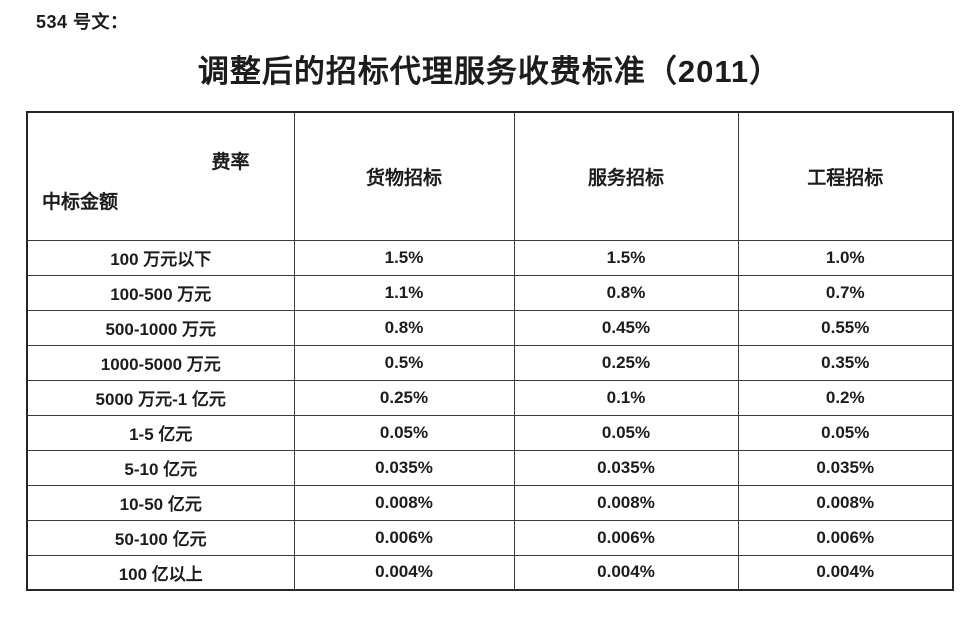 Image resolution: width=979 pixels, height=629 pixels. Describe the element at coordinates (845, 432) in the screenshot. I see `engineering-rate-cell: 0.05%` at that location.